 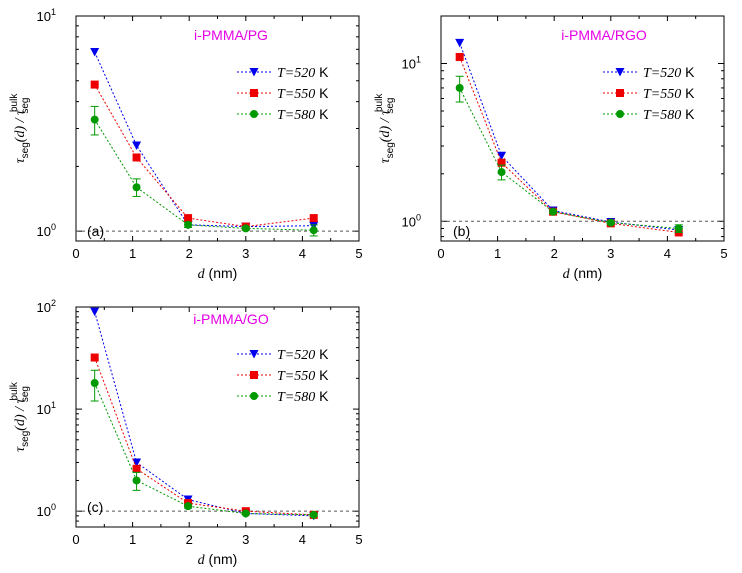 I want to click on panel-label: (a), so click(x=95, y=231).